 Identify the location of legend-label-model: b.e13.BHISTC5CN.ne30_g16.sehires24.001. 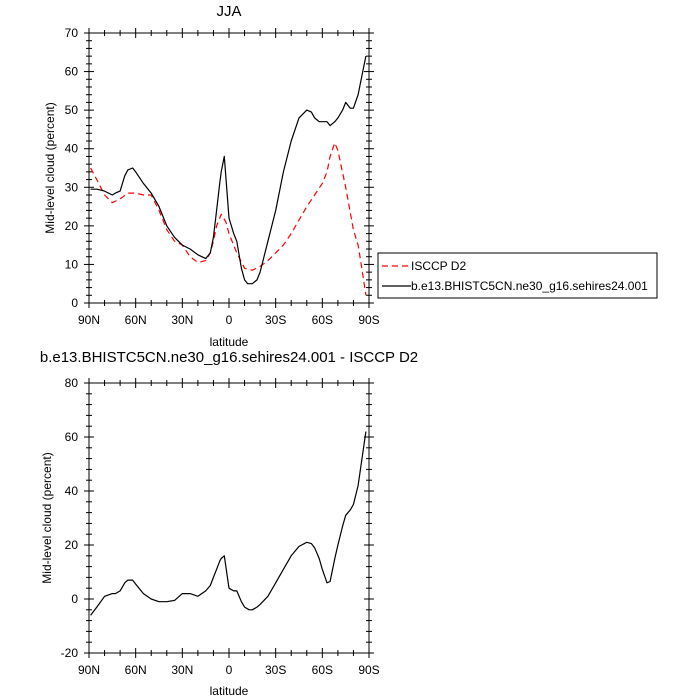
(529, 286).